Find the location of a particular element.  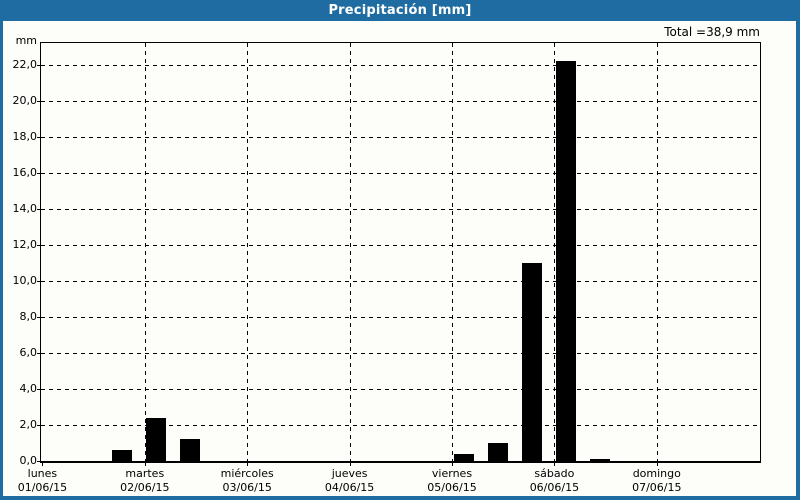

x-axis-date-label: 06/06/15 is located at coordinates (554, 487).